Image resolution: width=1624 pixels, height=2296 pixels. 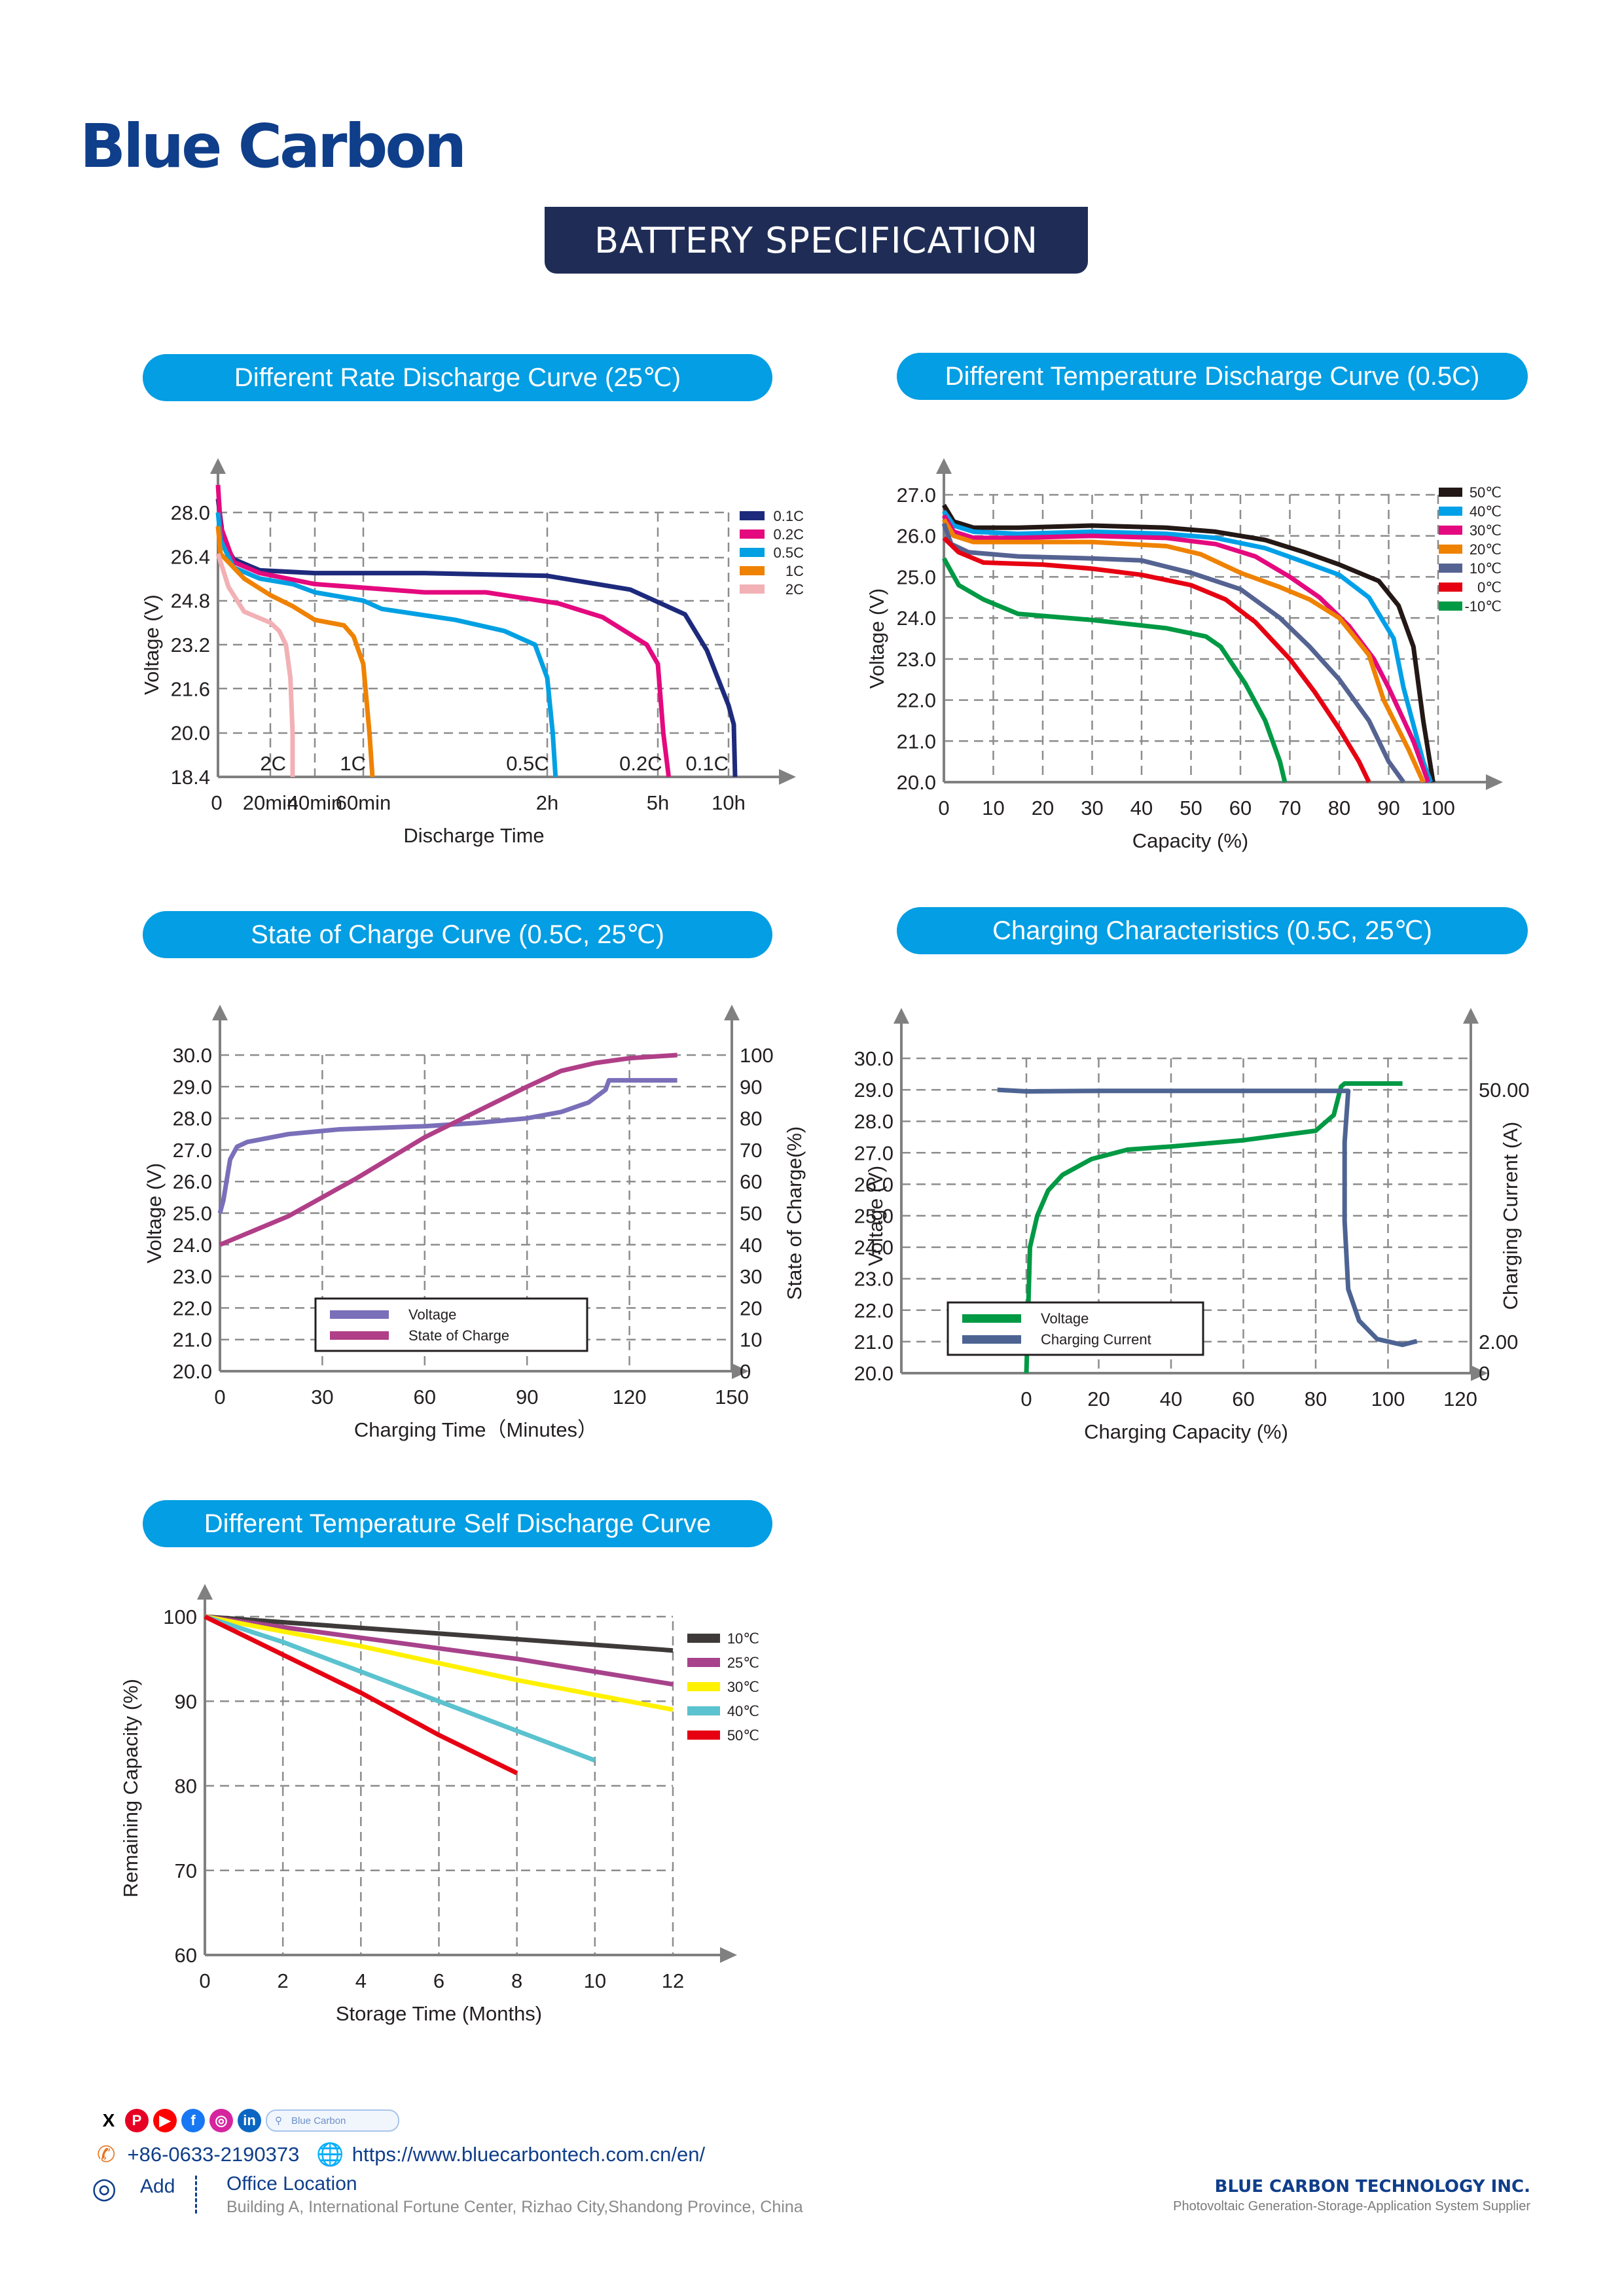 I want to click on y2-tick-label: 70, so click(x=751, y=1150).